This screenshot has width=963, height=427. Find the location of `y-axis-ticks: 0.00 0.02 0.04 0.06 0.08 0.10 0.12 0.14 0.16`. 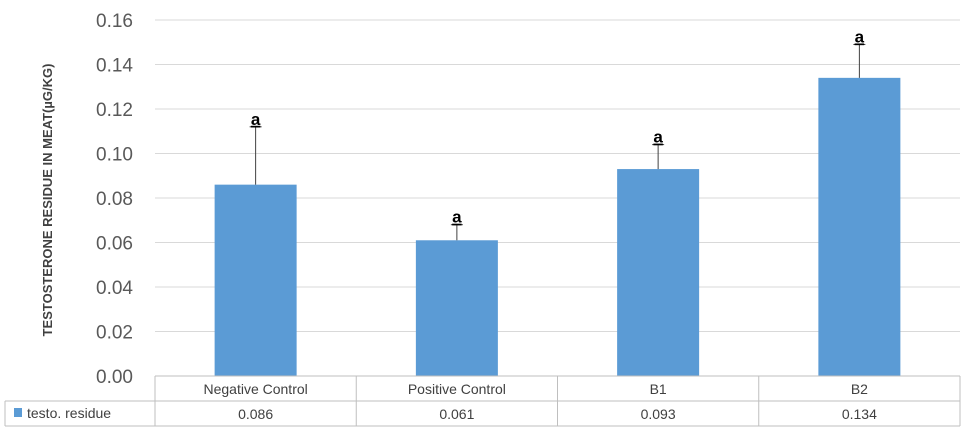

y-axis-ticks: 0.00 0.02 0.04 0.06 0.08 0.10 0.12 0.14 0.16 is located at coordinates (114, 199).